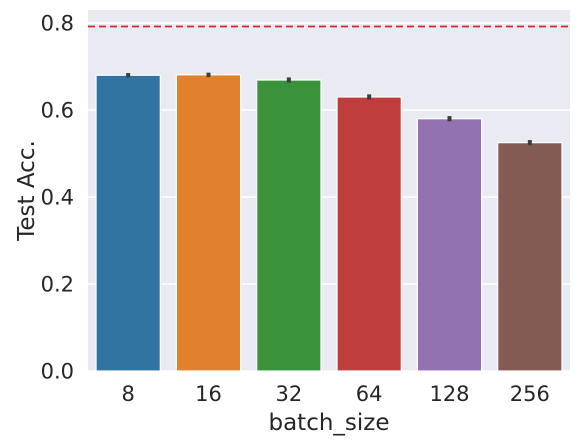 Image resolution: width=581 pixels, height=445 pixels. Describe the element at coordinates (329, 109) in the screenshot. I see `error-bars` at that location.